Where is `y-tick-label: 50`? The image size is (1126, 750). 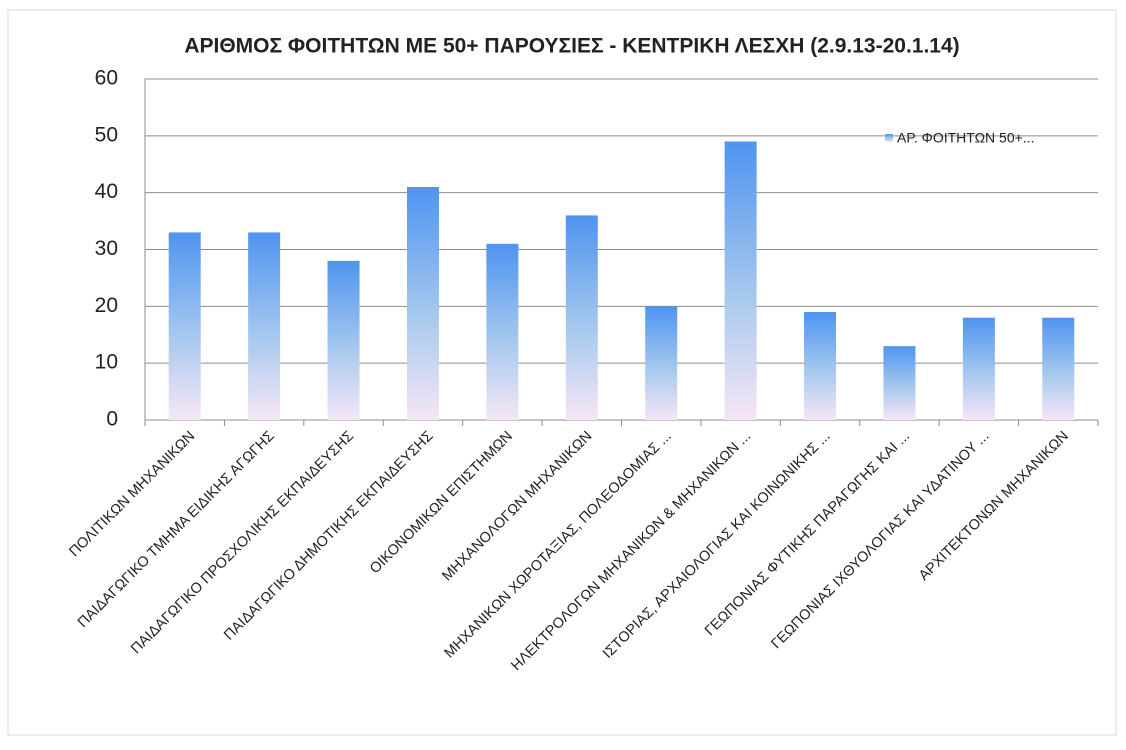 y-tick-label: 50 is located at coordinates (106, 134).